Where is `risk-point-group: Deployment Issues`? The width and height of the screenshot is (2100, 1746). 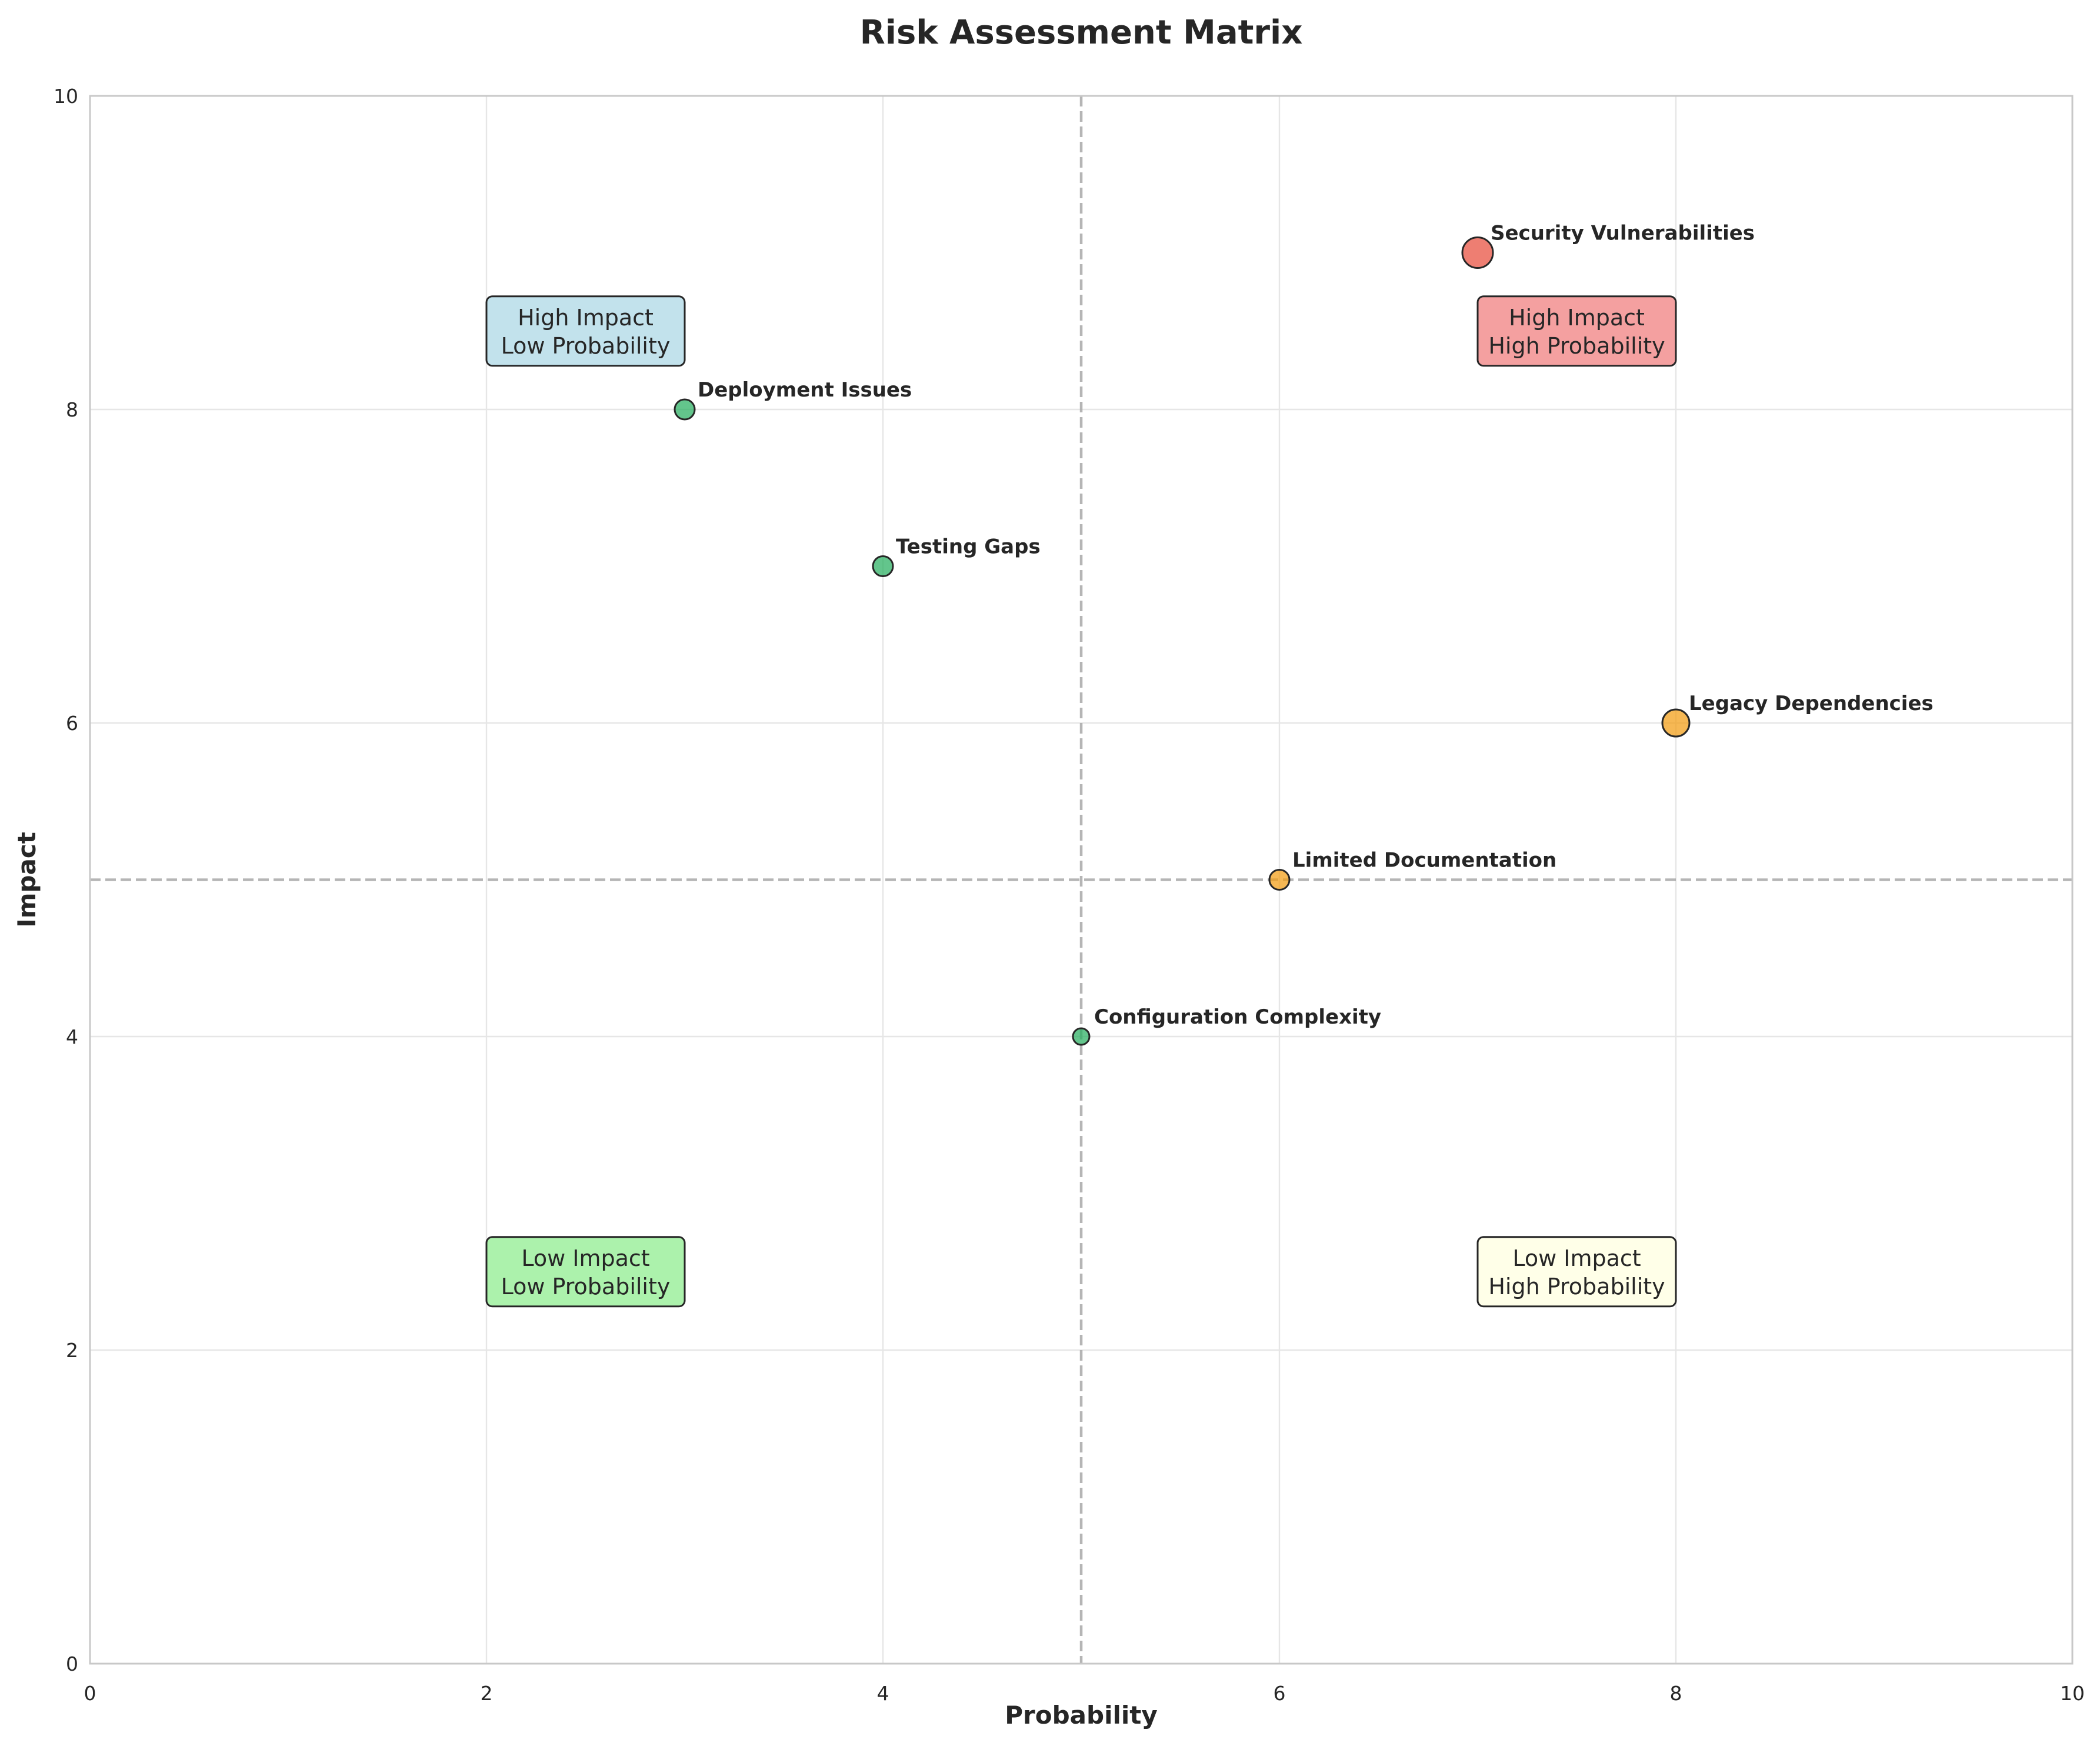
risk-point-group: Deployment Issues is located at coordinates (793, 399).